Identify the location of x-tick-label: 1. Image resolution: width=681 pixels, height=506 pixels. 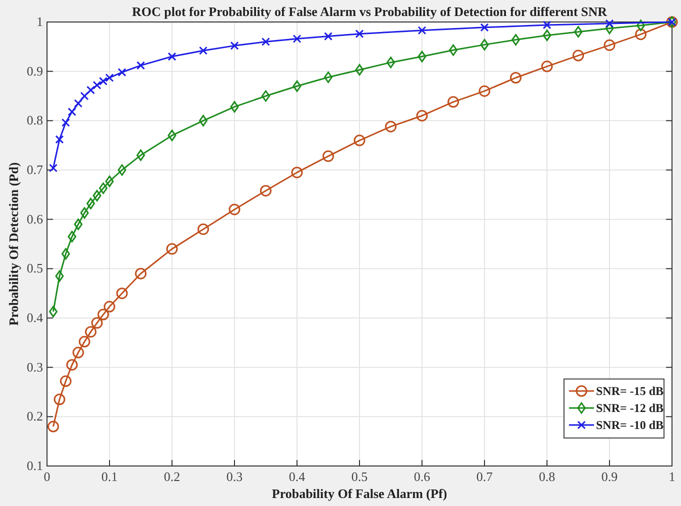
(672, 476).